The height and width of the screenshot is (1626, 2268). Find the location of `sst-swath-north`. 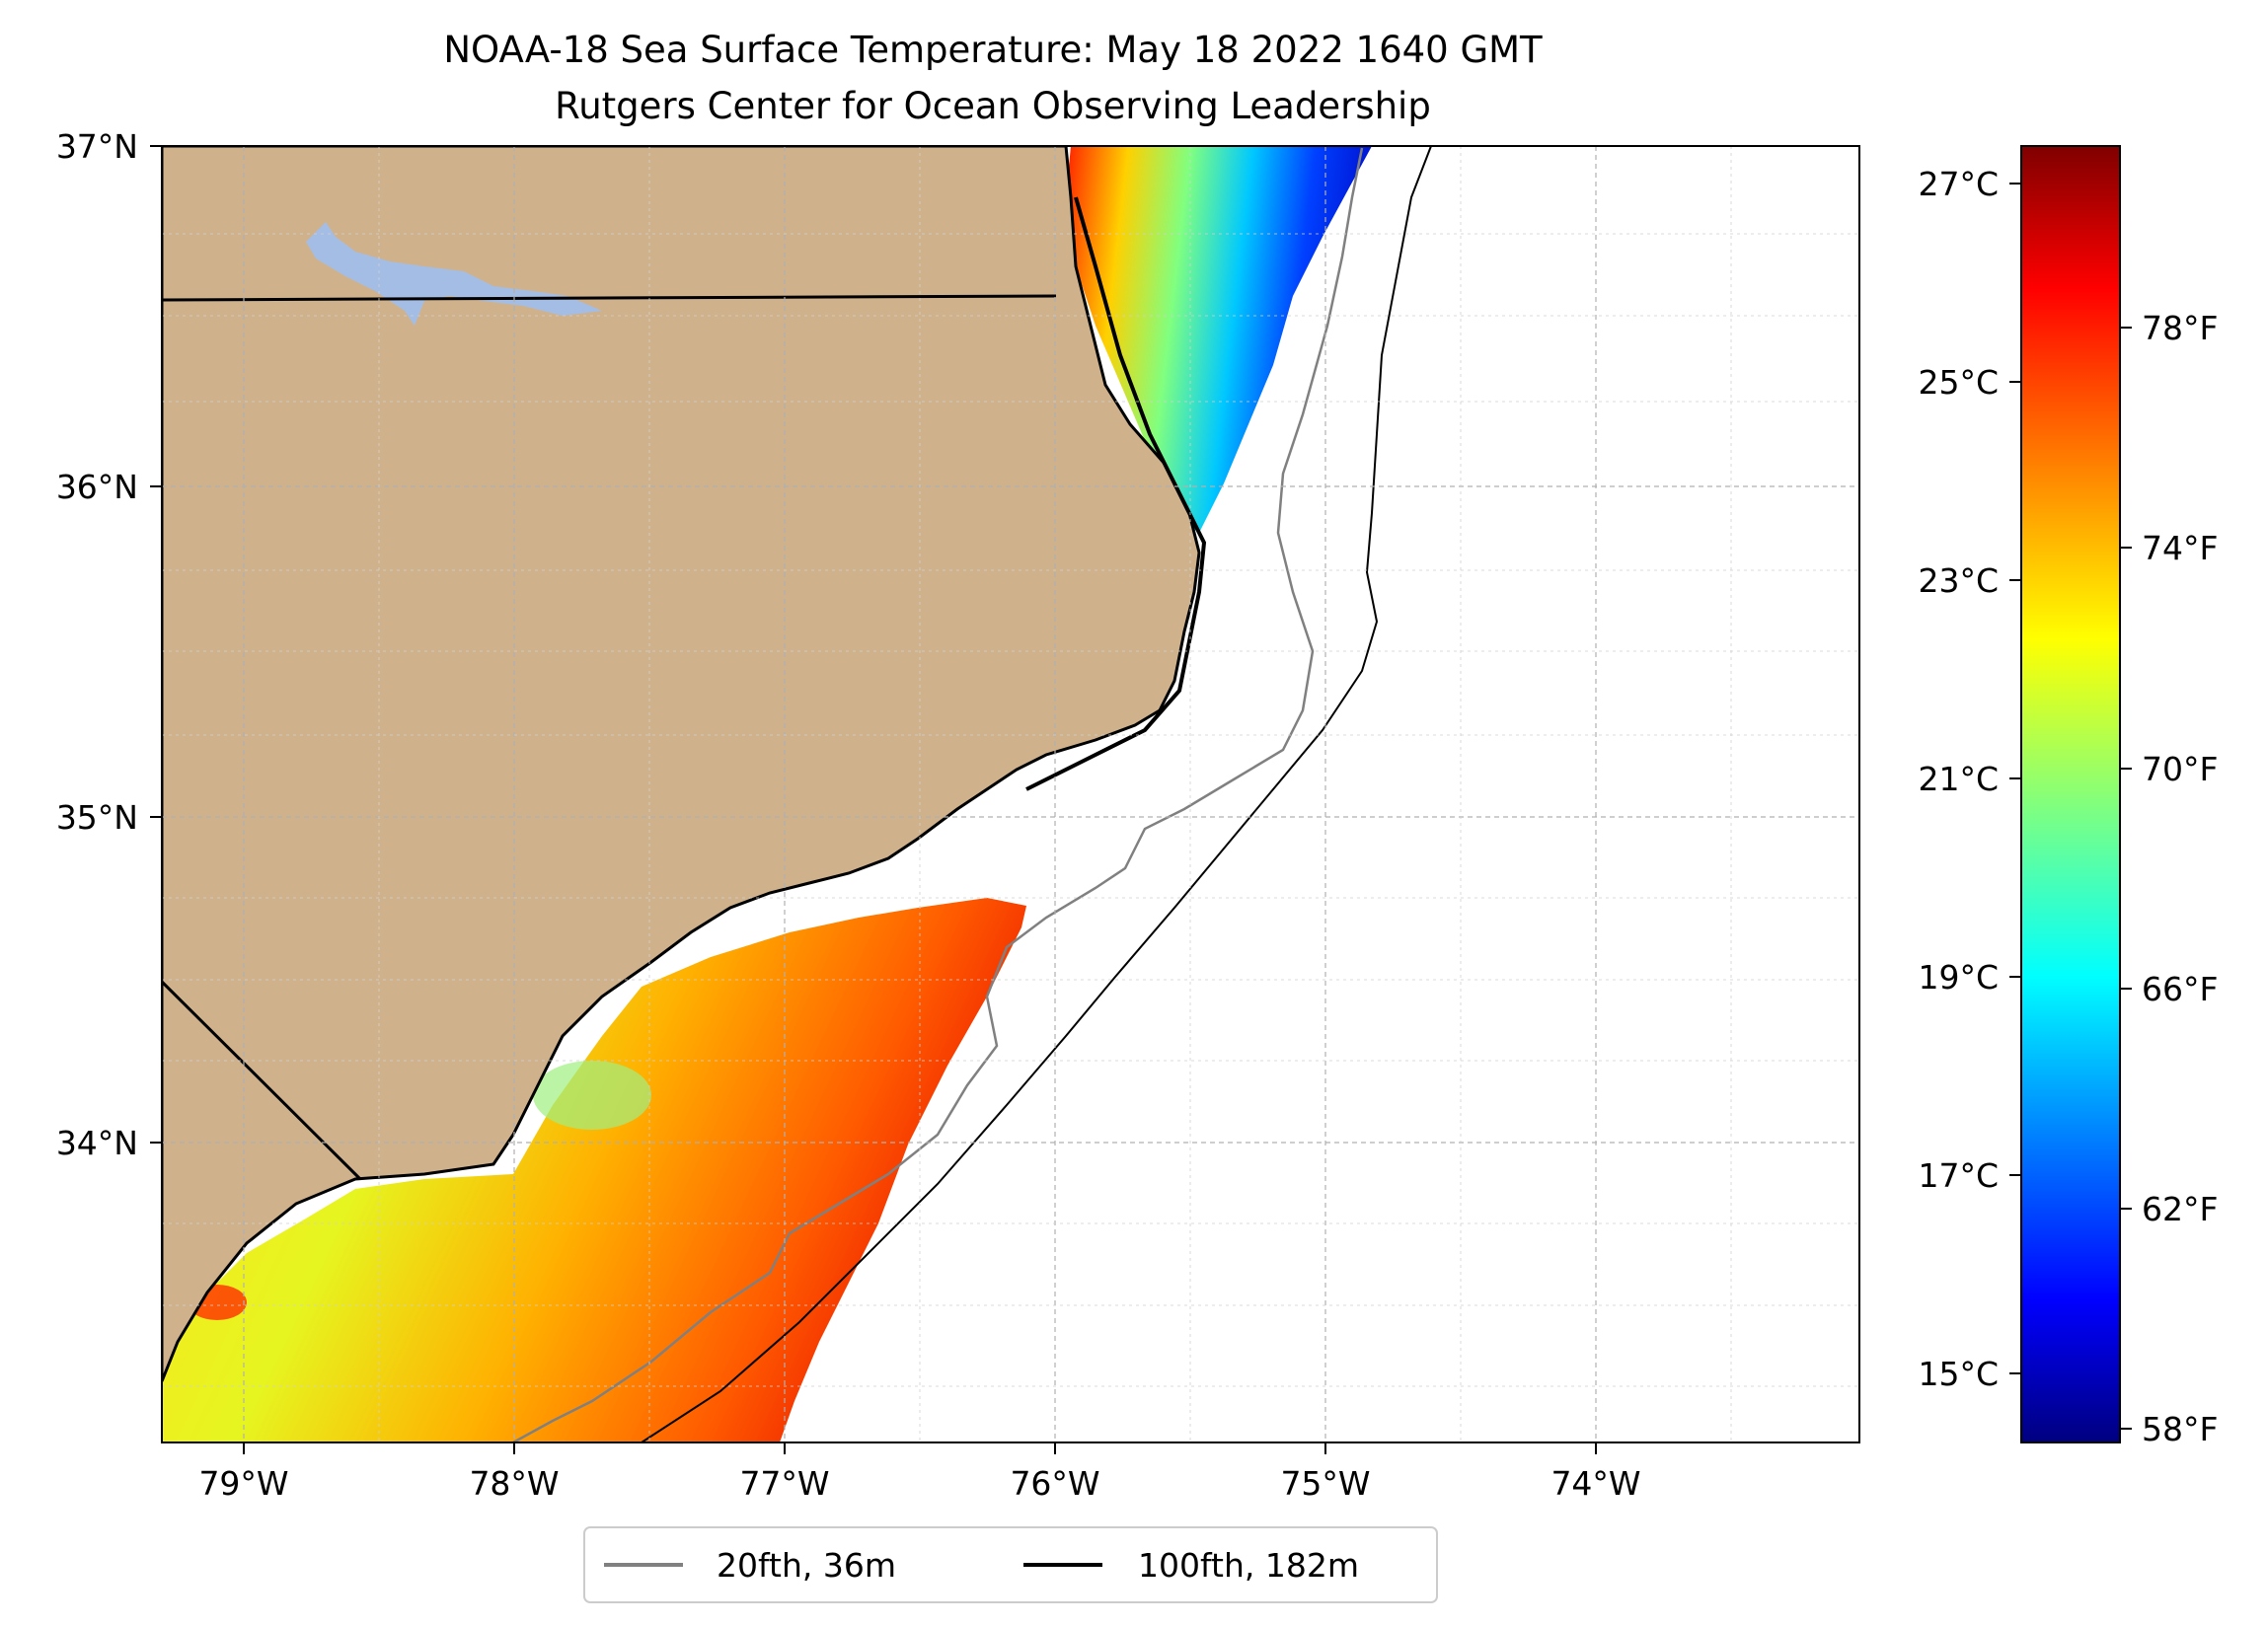

sst-swath-north is located at coordinates (1219, 339).